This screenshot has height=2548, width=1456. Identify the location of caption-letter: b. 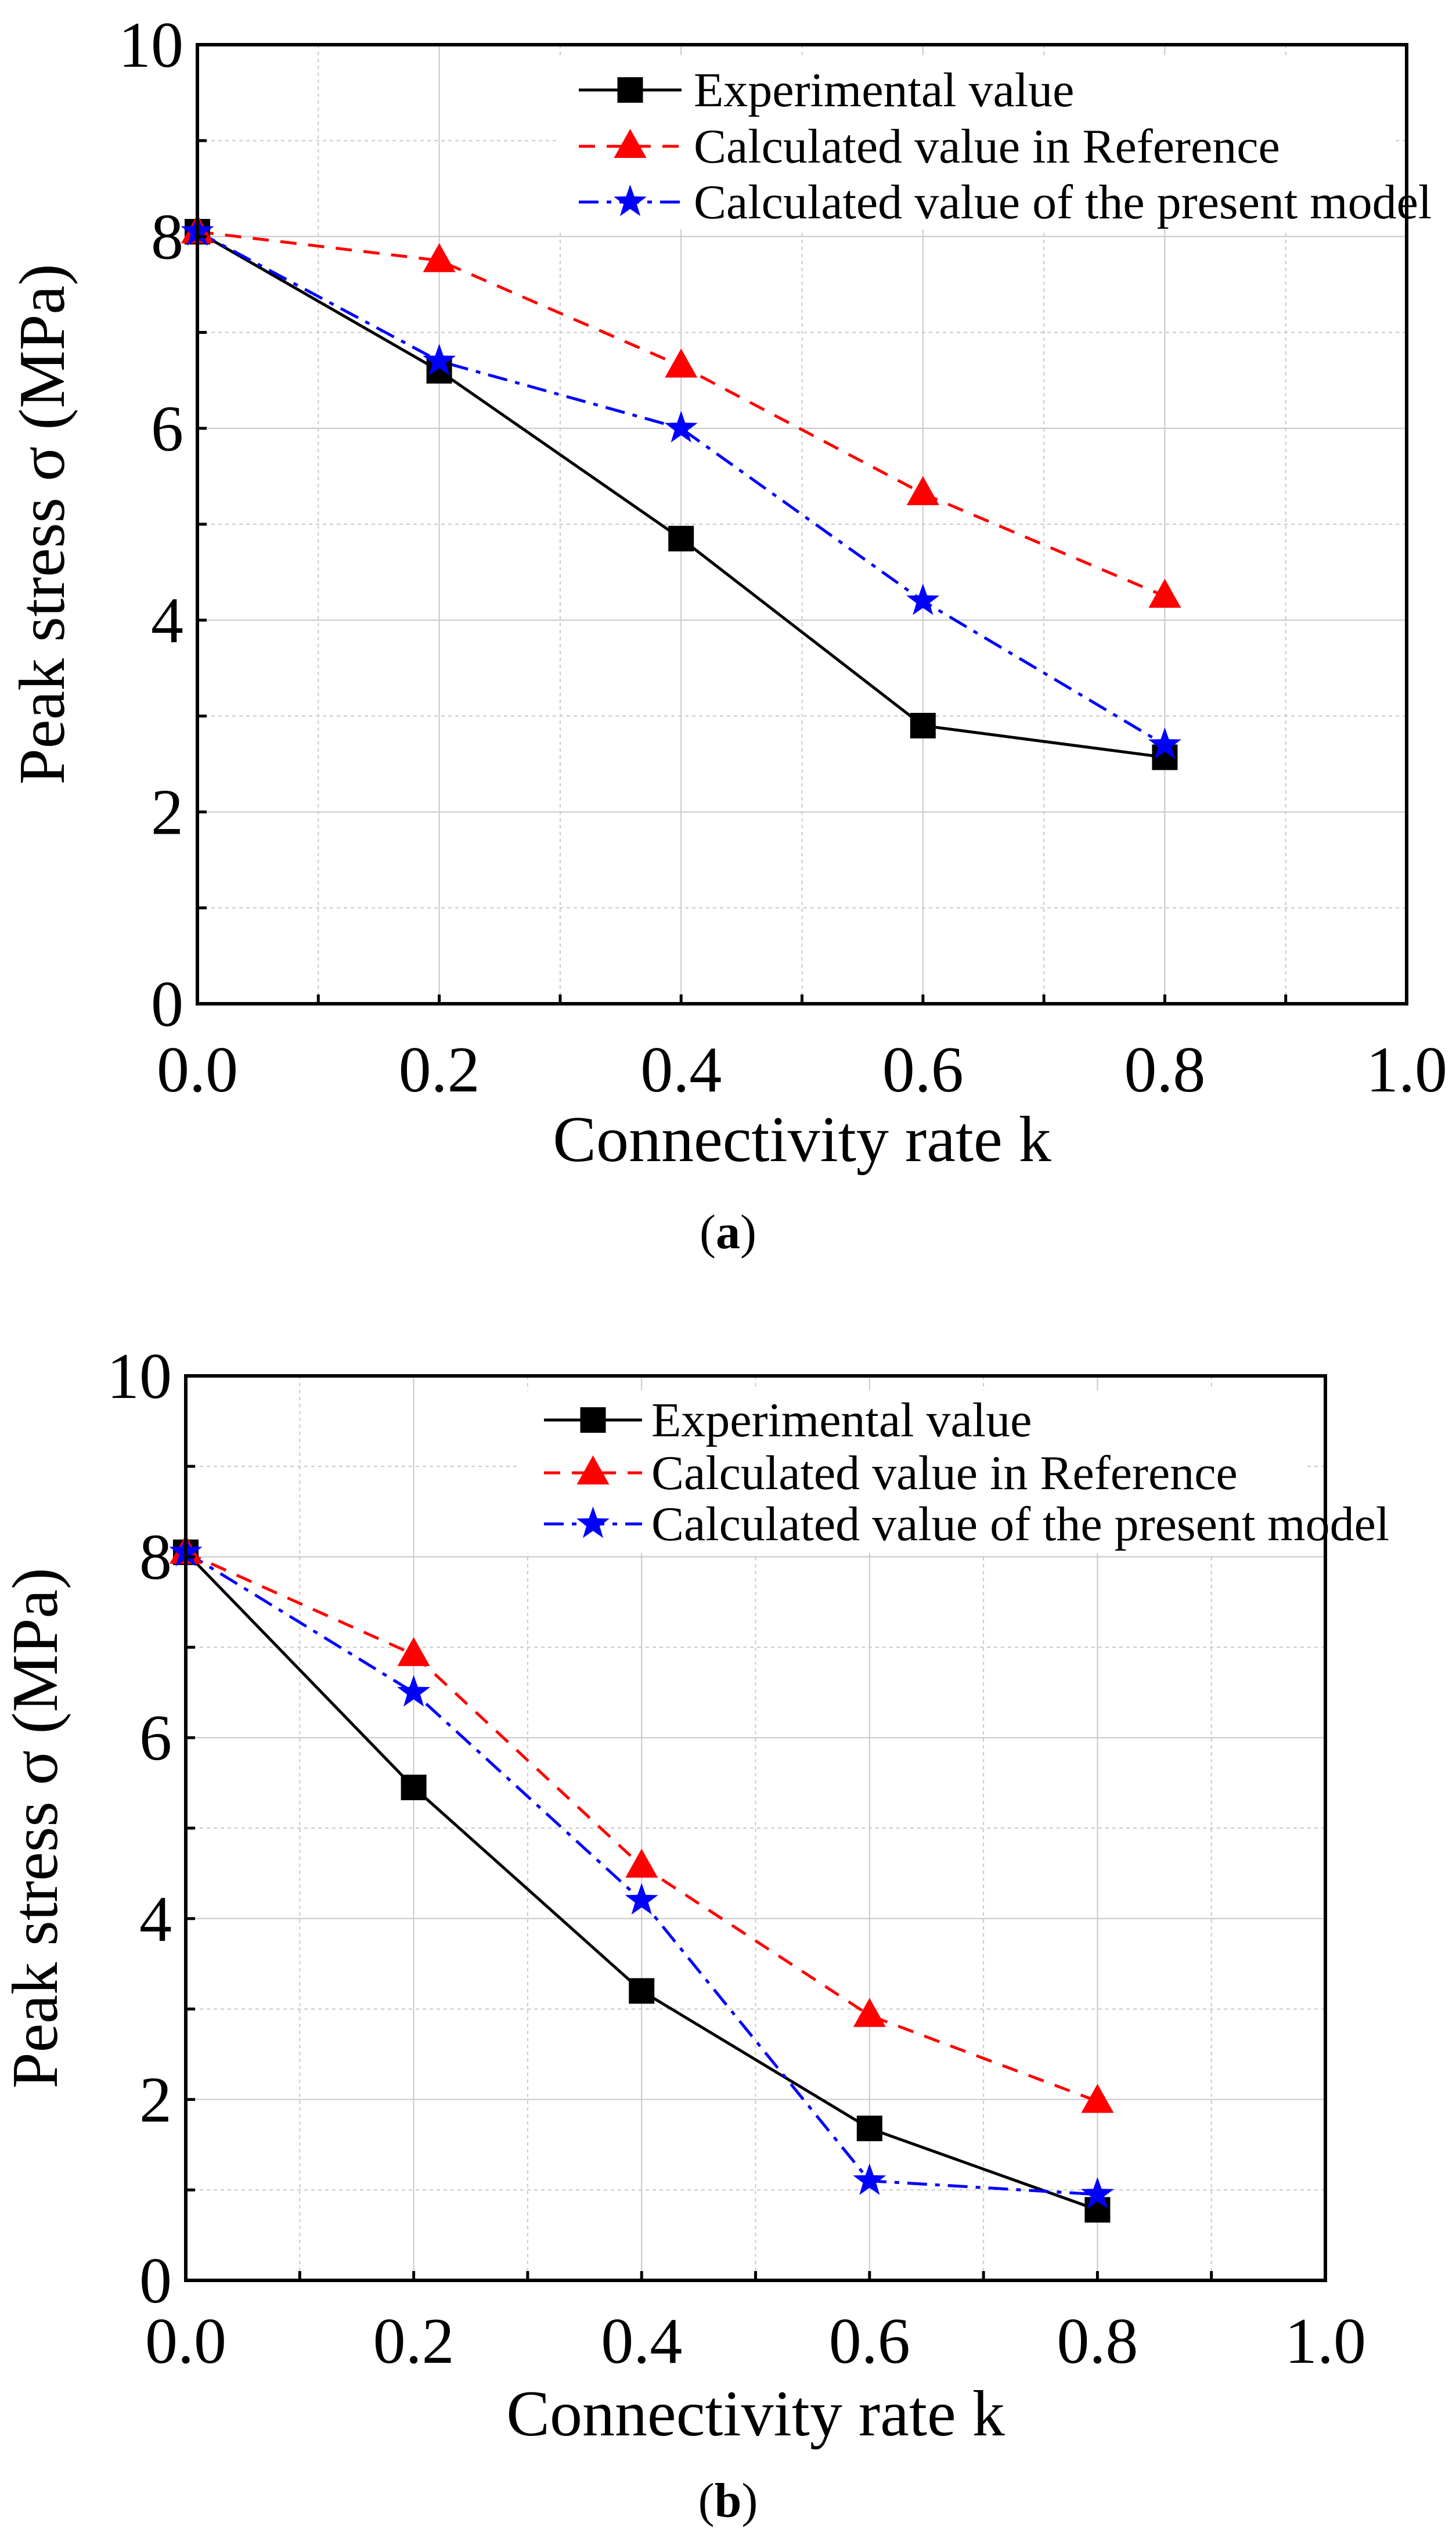
(728, 2501).